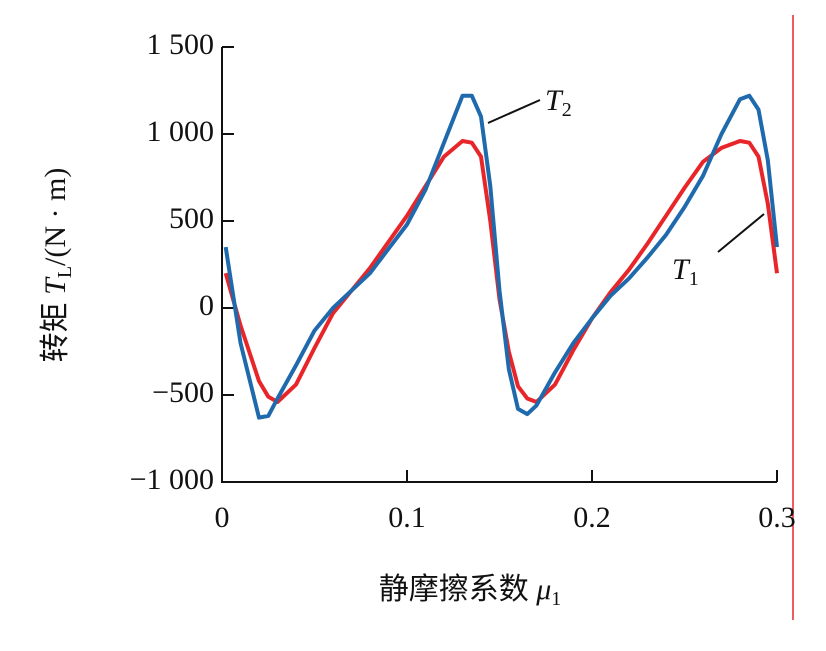 The image size is (826, 651). What do you see at coordinates (55, 217) in the screenshot?
I see `y-title-unit: /(N · m)` at bounding box center [55, 217].